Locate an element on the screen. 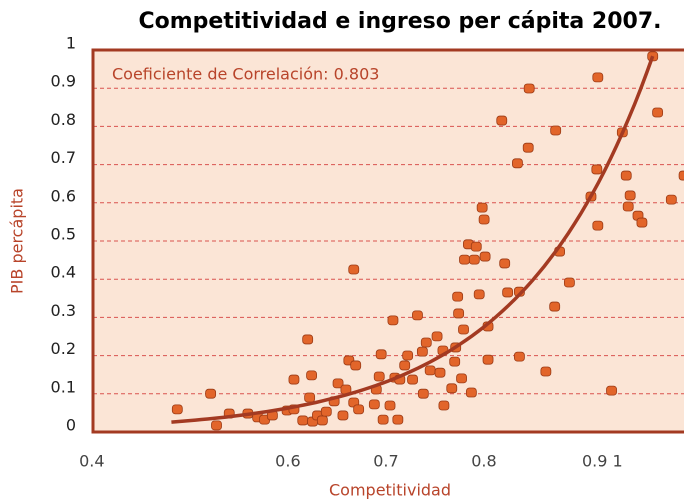 The width and height of the screenshot is (684, 501). y-tick-label: 0.7 is located at coordinates (63, 157).